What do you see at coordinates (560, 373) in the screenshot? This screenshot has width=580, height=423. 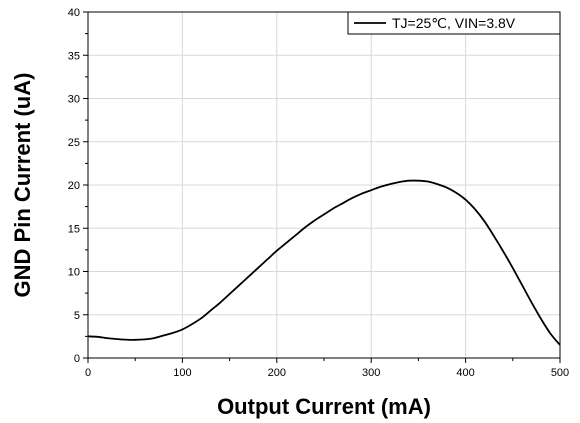 I see `x-tick-label: 500` at bounding box center [560, 373].